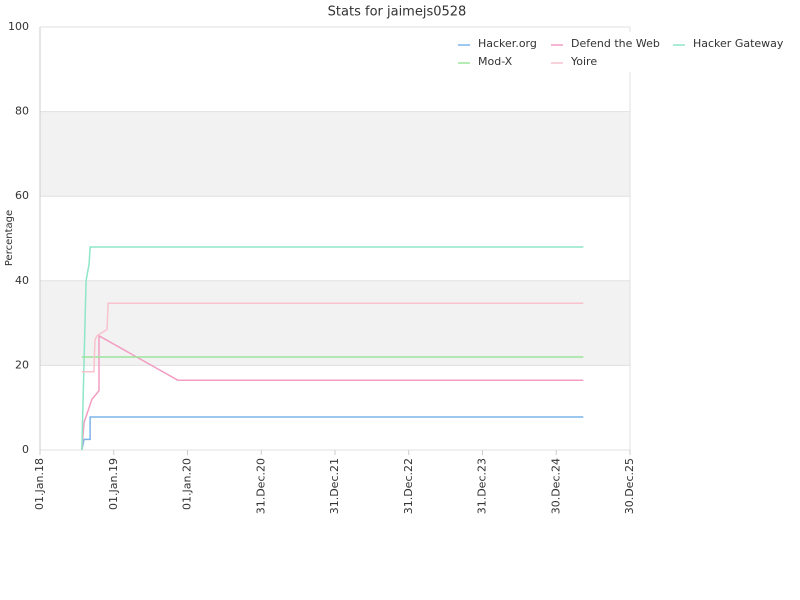 Image resolution: width=800 pixels, height=600 pixels. I want to click on y-tick-label: 100, so click(18, 26).